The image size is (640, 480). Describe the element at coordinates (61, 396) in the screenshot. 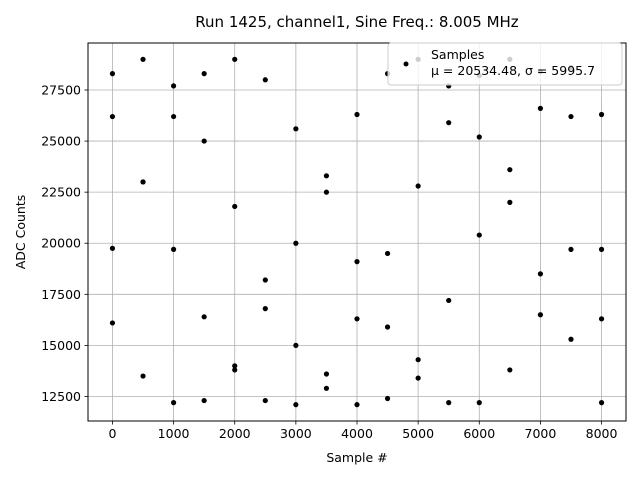

I see `y-tick-label: 12500` at that location.